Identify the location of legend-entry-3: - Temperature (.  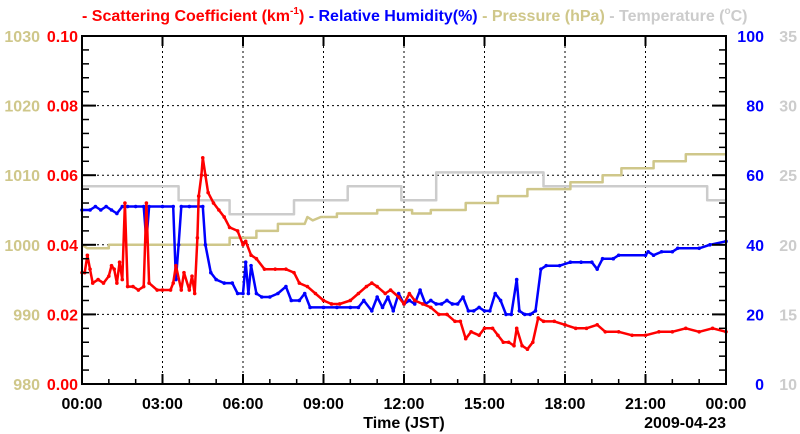
(665, 16).